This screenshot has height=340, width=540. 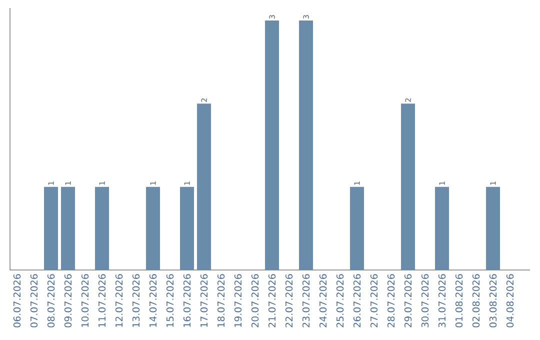 What do you see at coordinates (119, 300) in the screenshot?
I see `x-tick-label: 12.07.2026` at bounding box center [119, 300].